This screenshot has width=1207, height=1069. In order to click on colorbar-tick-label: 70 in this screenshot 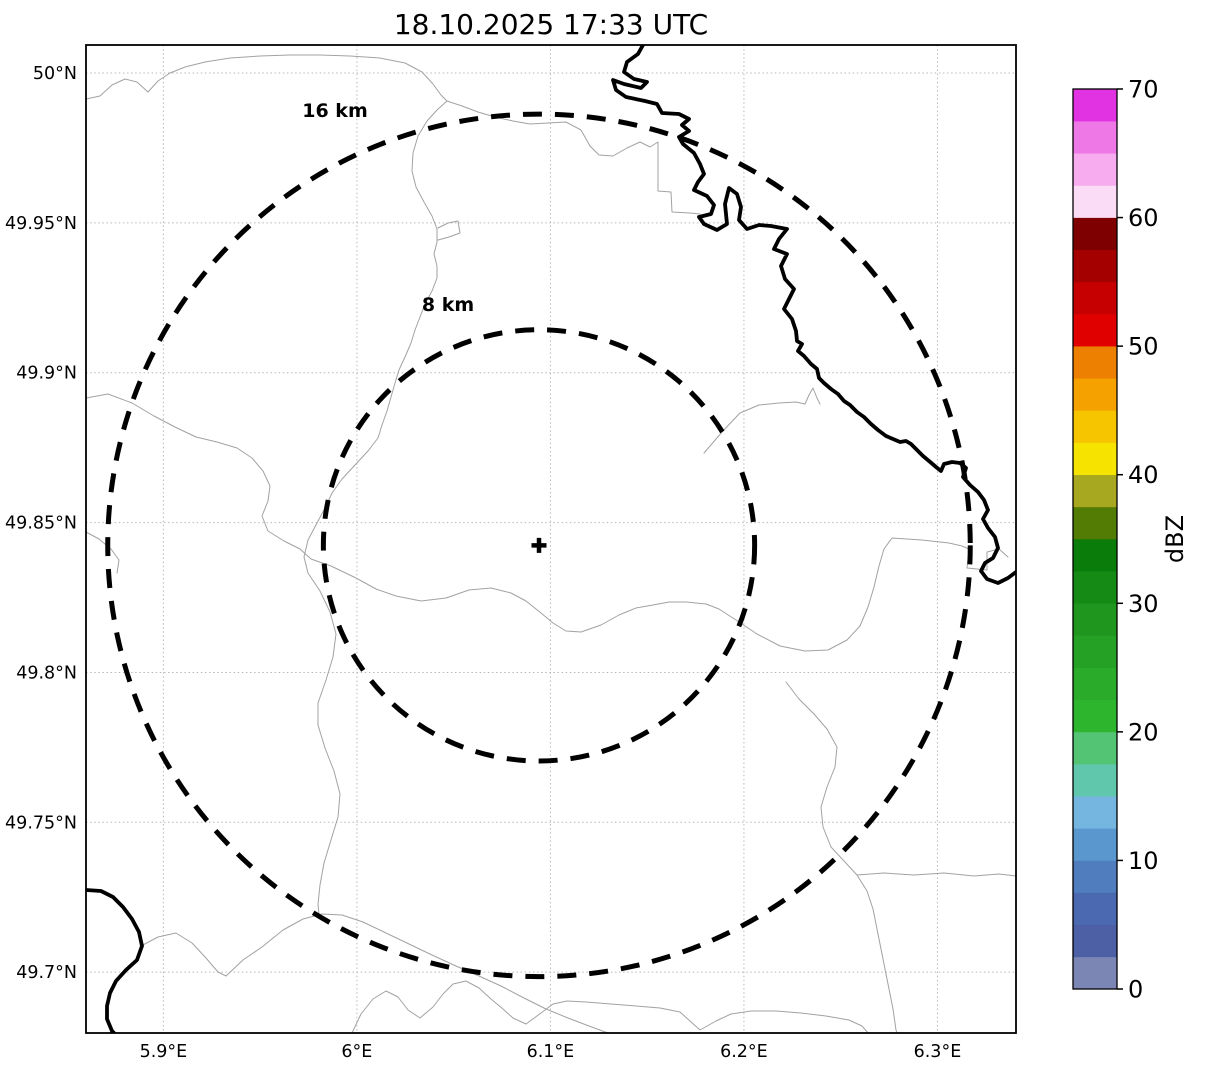, I will do `click(1143, 90)`.